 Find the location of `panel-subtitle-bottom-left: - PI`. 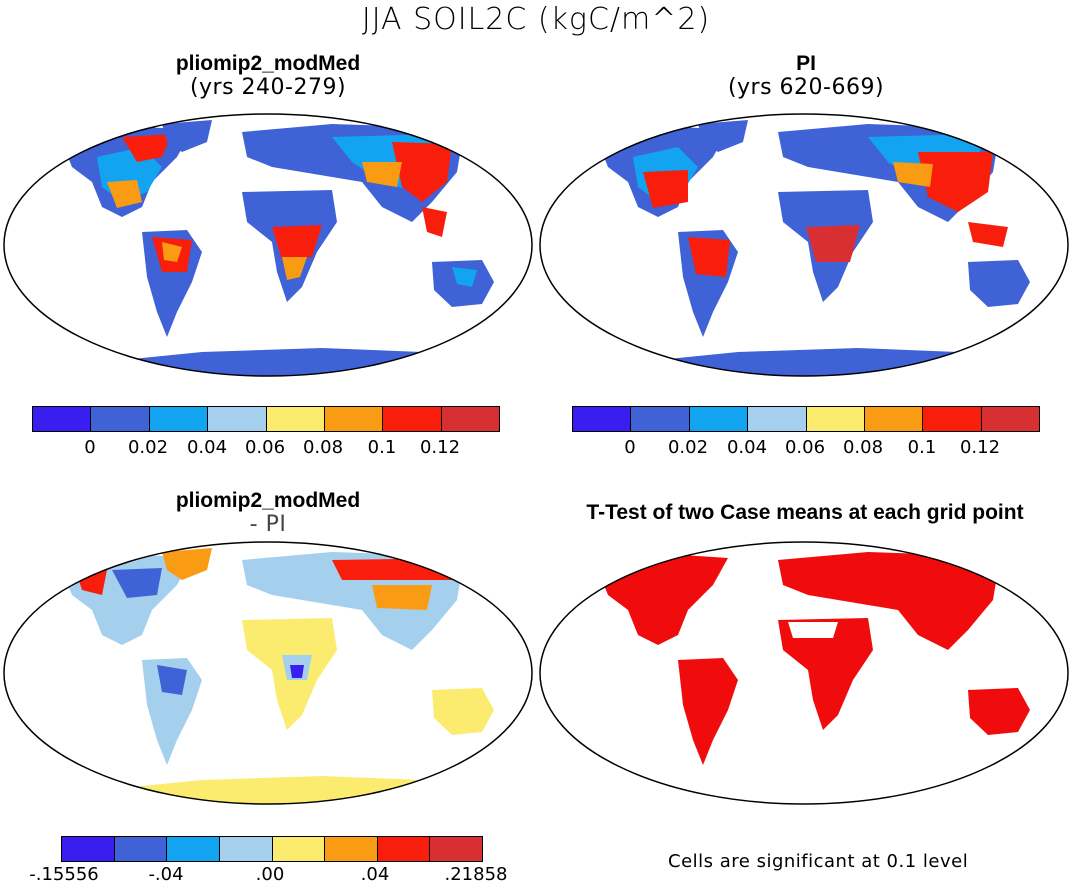

panel-subtitle-bottom-left: - PI is located at coordinates (268, 524).